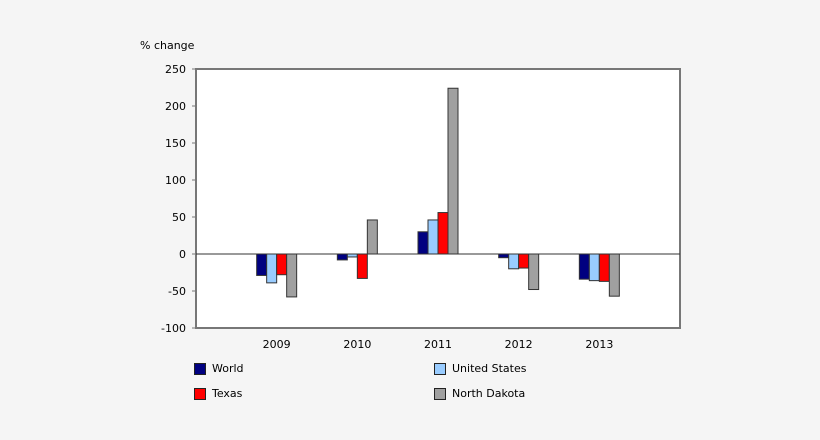 The height and width of the screenshot is (440, 820). What do you see at coordinates (534, 272) in the screenshot?
I see `bar-north-dakota-2012` at bounding box center [534, 272].